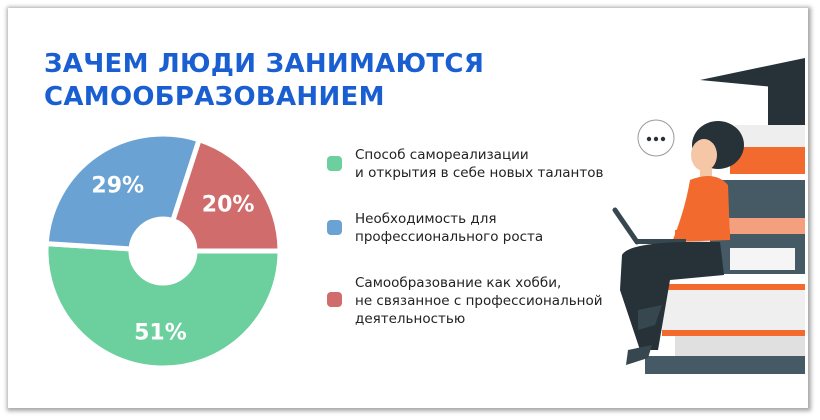  I want to click on legend-label-line: профессионального роста, so click(449, 237).